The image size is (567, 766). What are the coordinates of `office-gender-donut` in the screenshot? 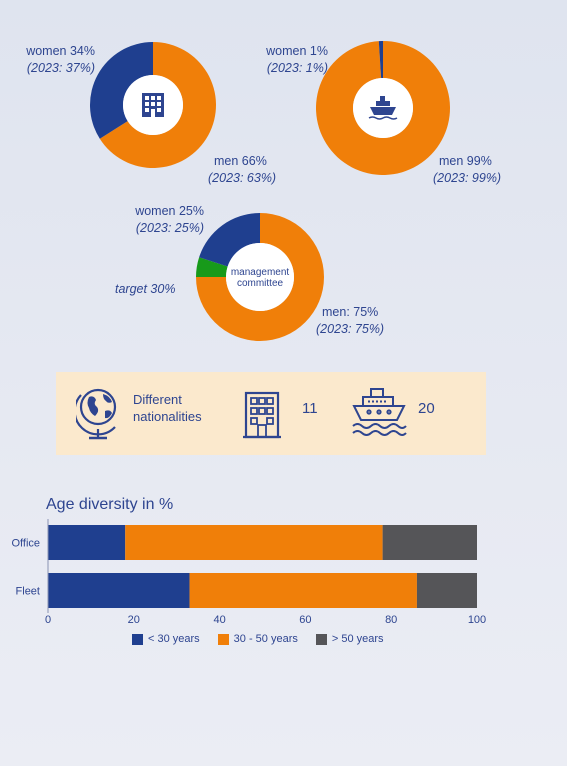 It's located at (153, 105).